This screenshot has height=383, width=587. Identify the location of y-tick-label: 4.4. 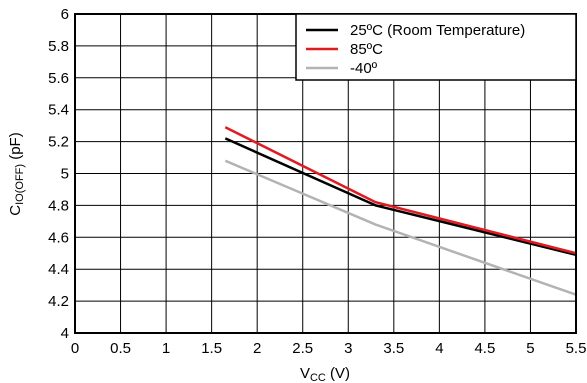
(58, 269).